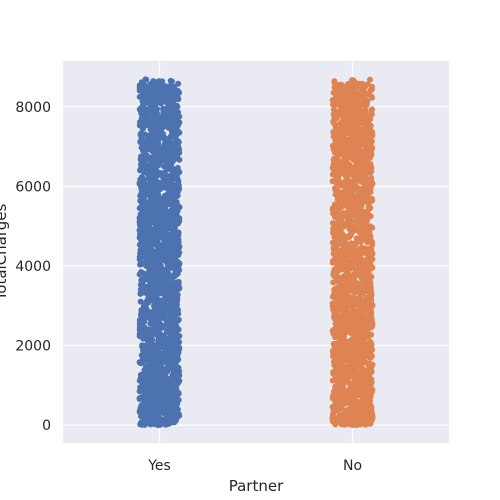 This screenshot has width=500, height=500. What do you see at coordinates (33, 347) in the screenshot?
I see `y-tick-label: 2000` at bounding box center [33, 347].